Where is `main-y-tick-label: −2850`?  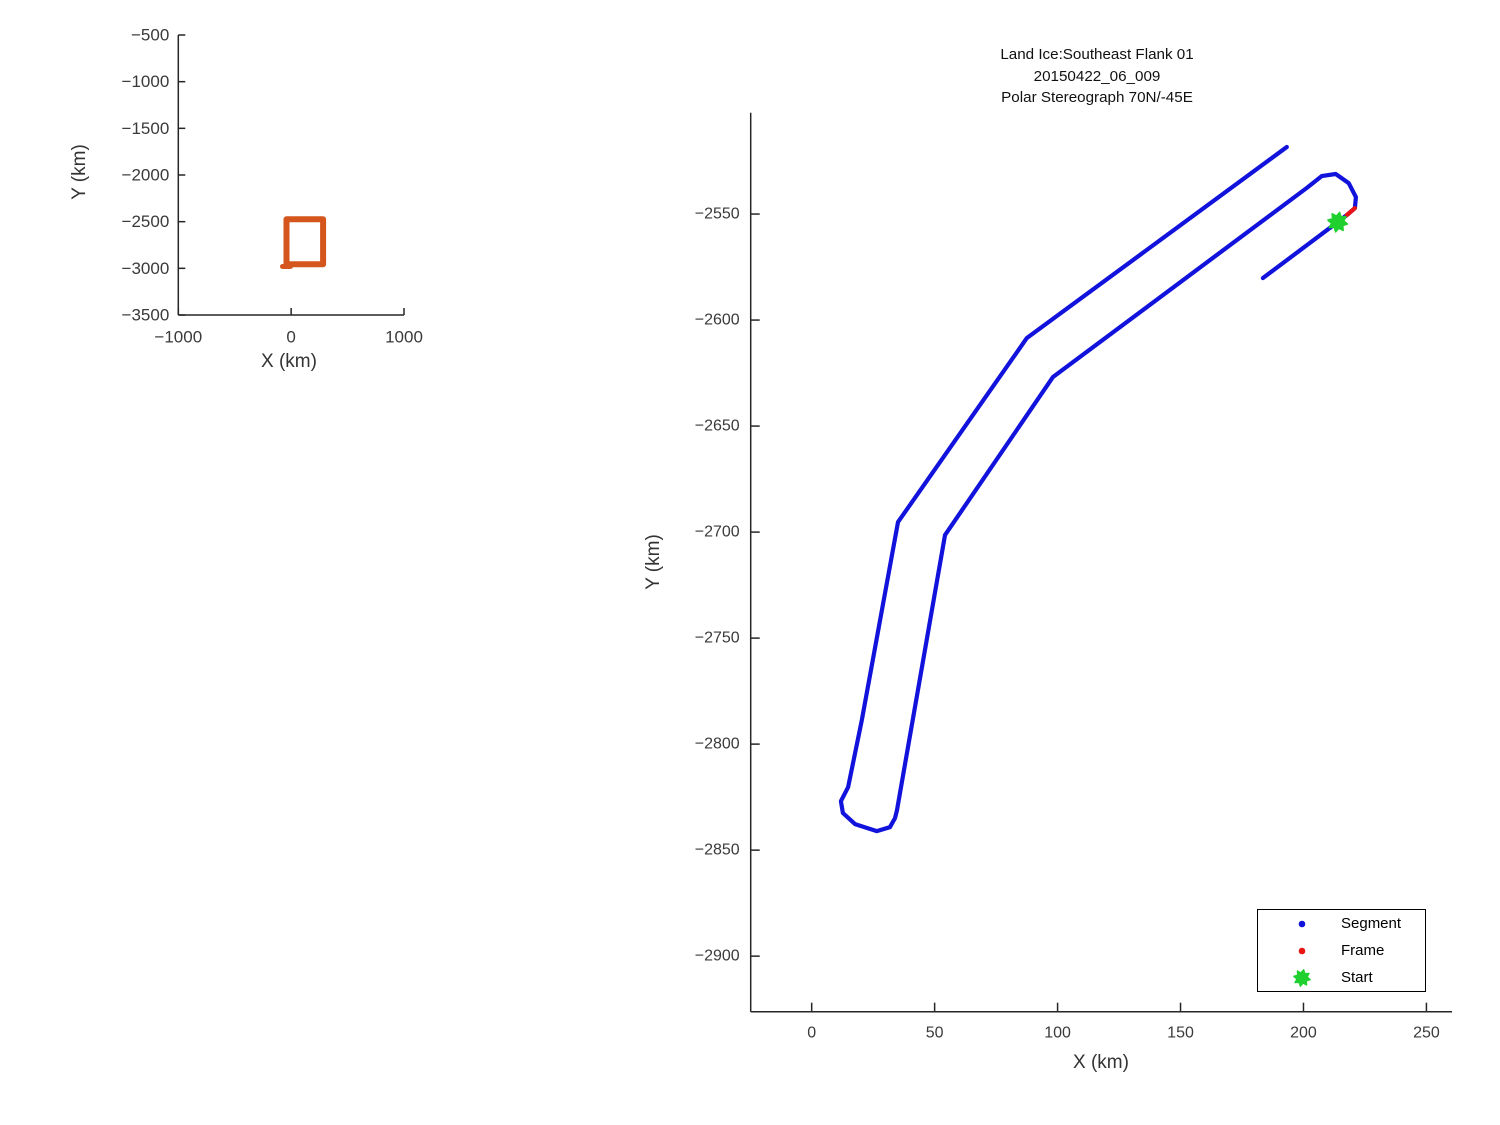
main-y-tick-label: −2850 is located at coordinates (717, 850).